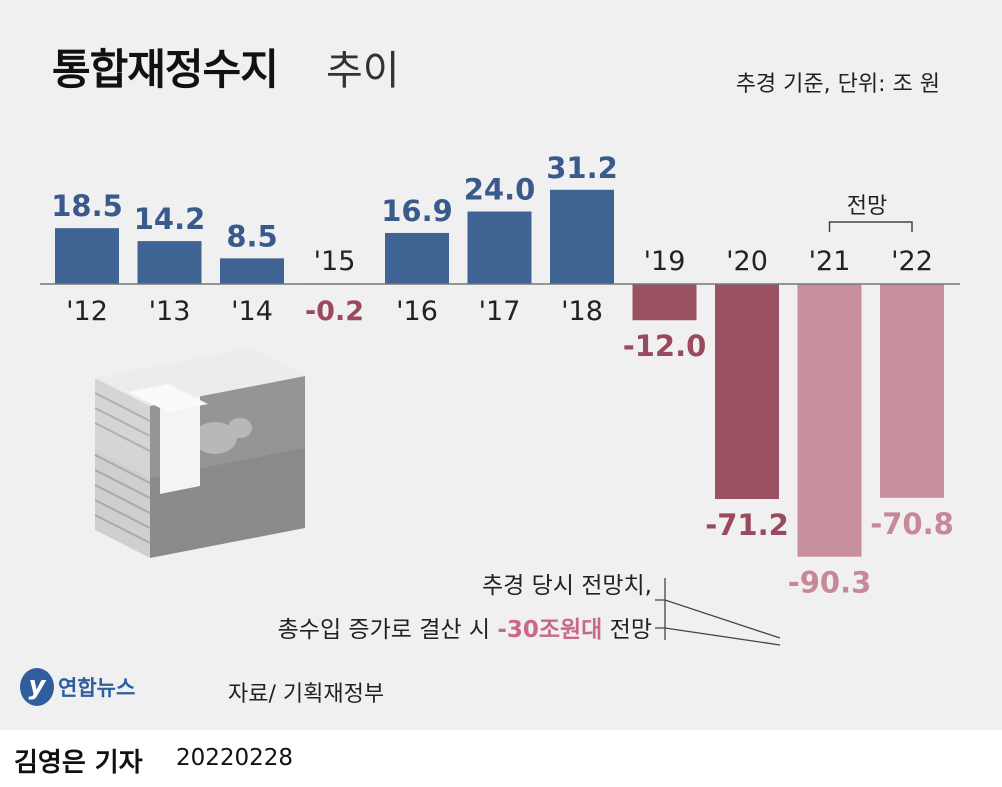  I want to click on forecast-label: 전망, so click(867, 206).